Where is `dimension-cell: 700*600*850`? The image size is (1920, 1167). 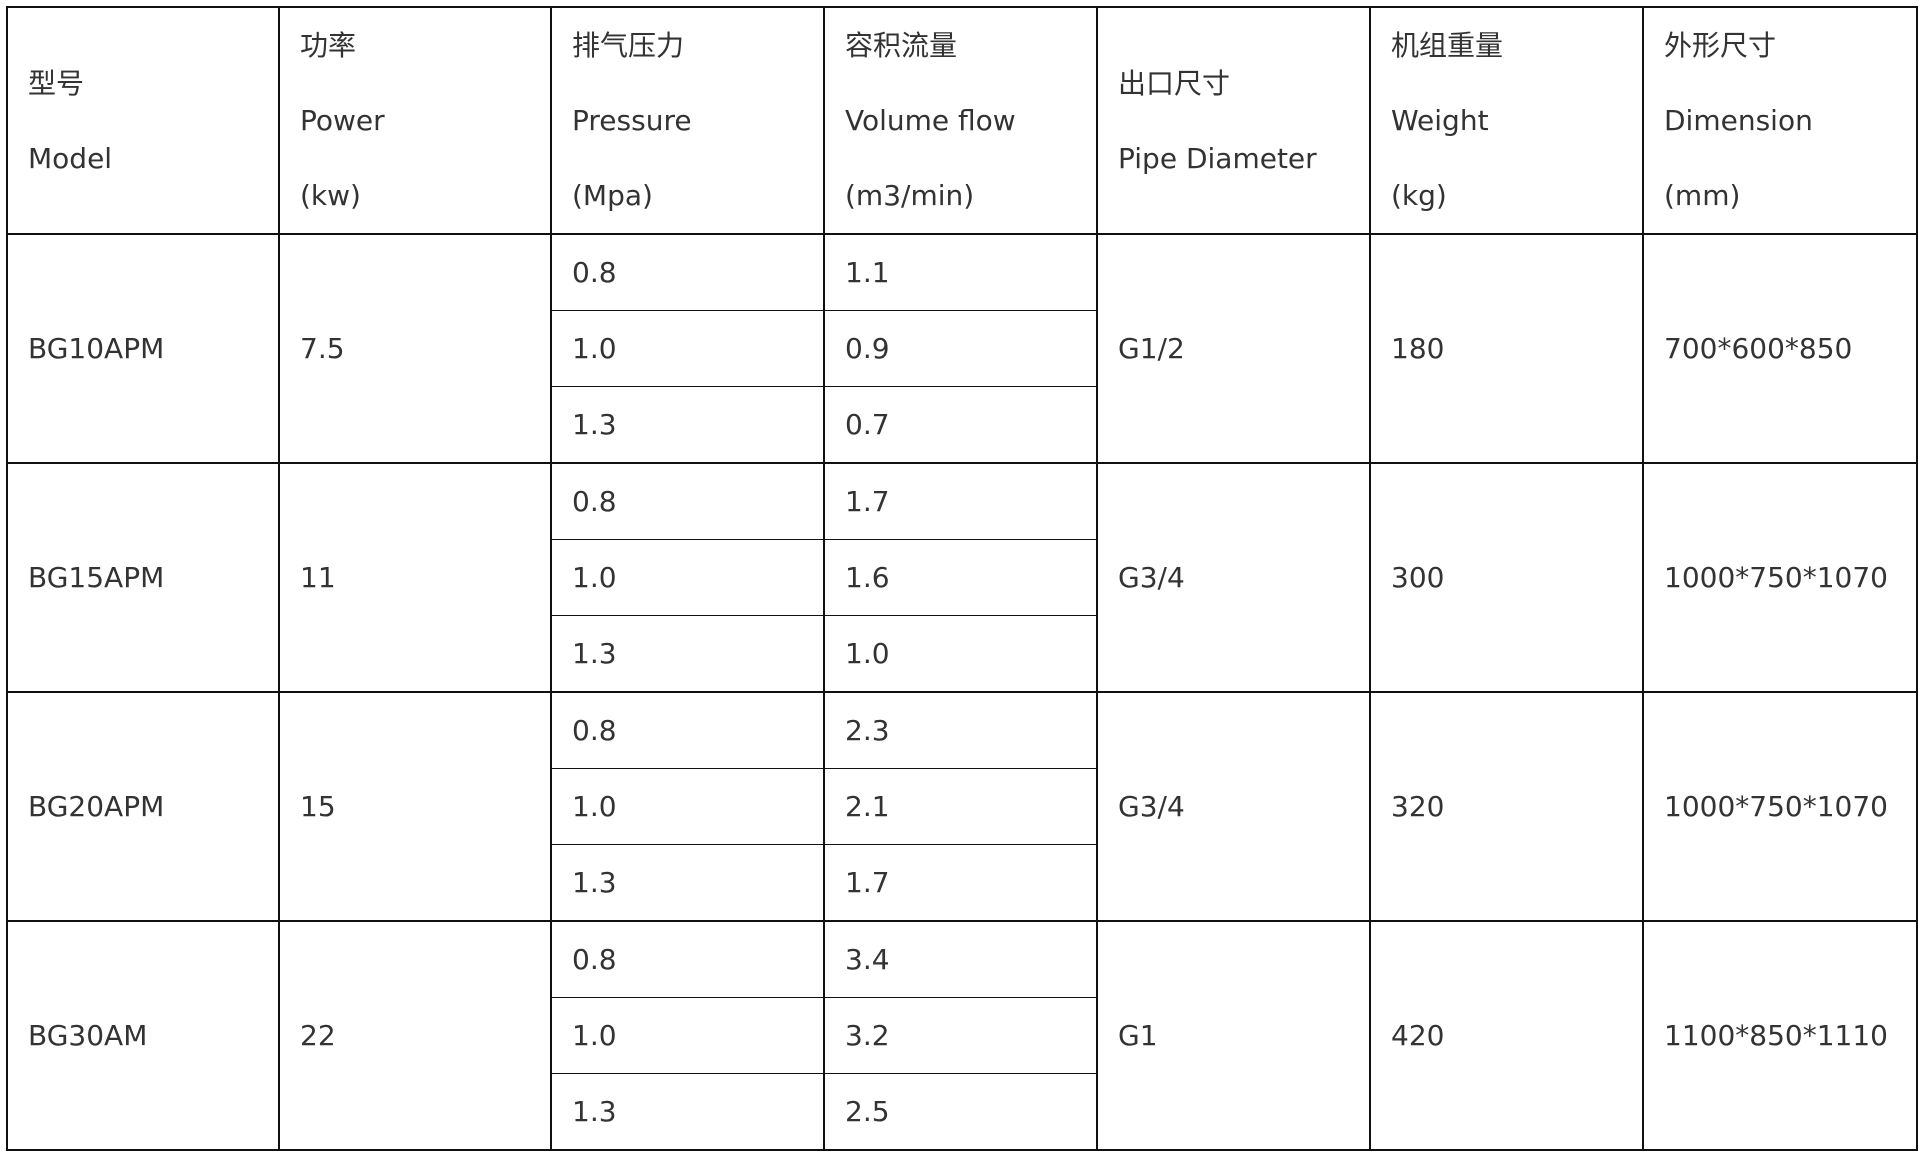
dimension-cell: 700*600*850 is located at coordinates (1780, 348).